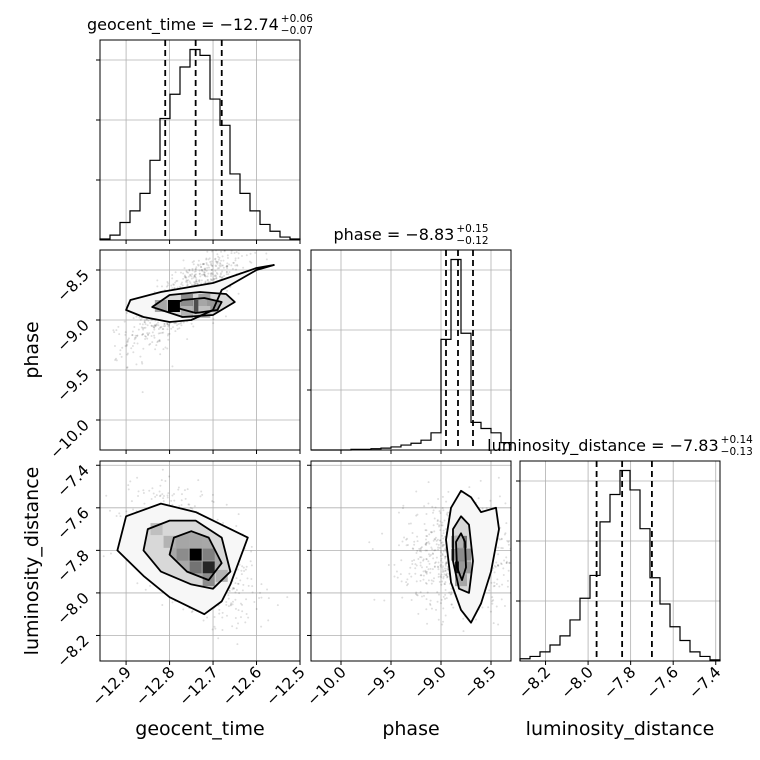 This screenshot has width=760, height=760. Describe the element at coordinates (72, 608) in the screenshot. I see `density-geocent-time-vs-luminosity-distance-ytick-label: −8.0` at that location.